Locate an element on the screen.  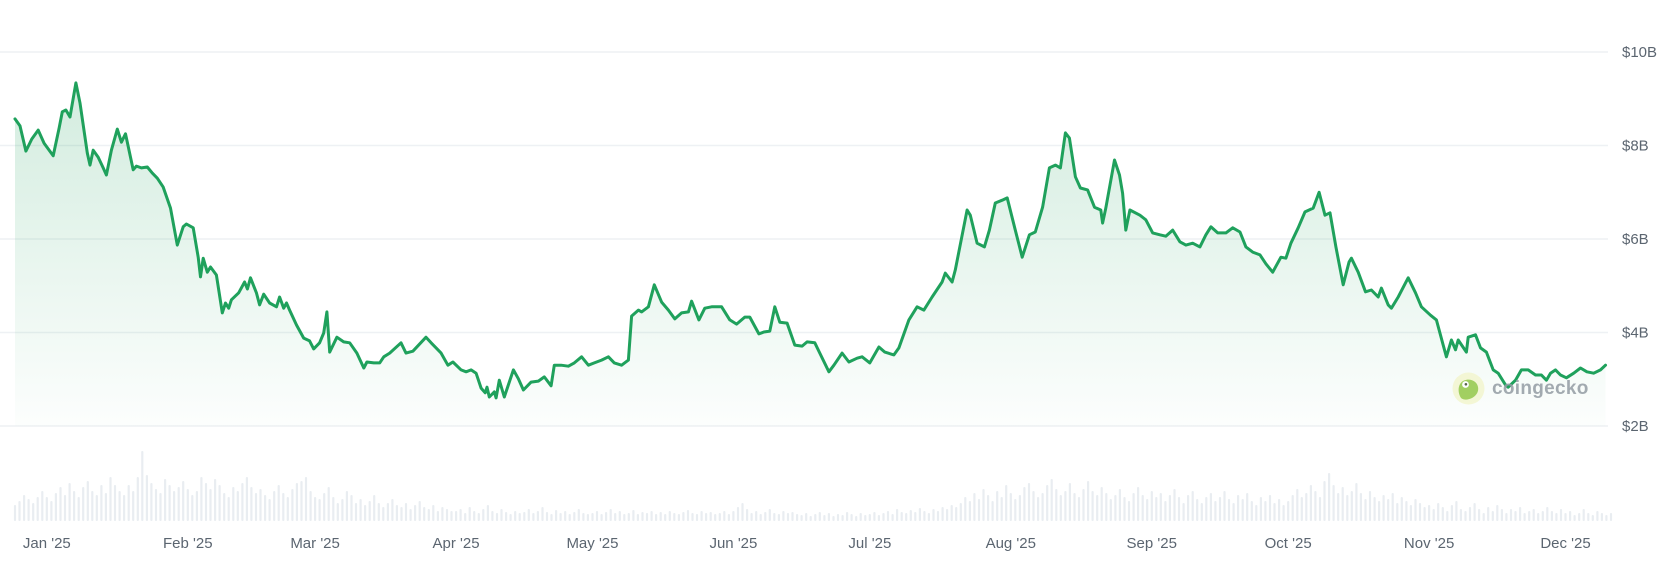
x-axis-label: Feb '25 is located at coordinates (188, 543).